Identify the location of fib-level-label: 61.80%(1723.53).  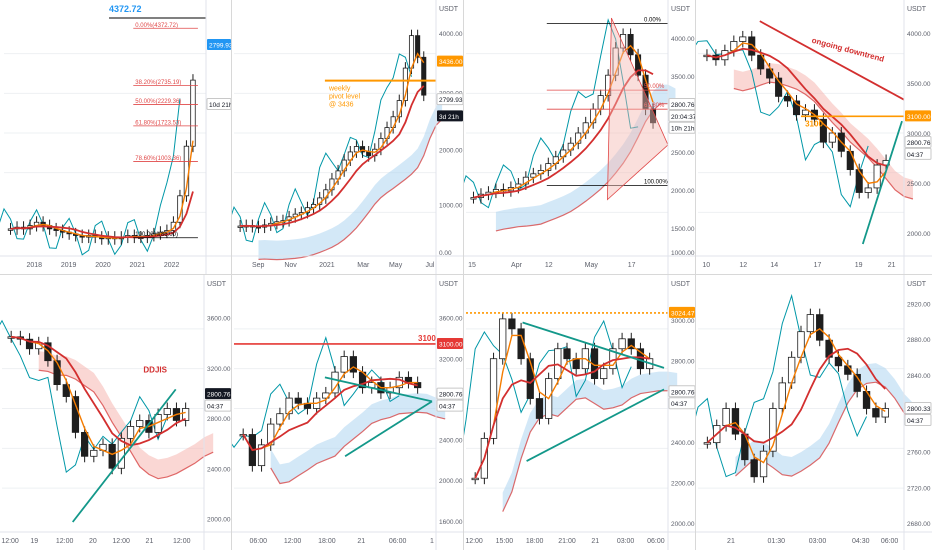
(158, 123).